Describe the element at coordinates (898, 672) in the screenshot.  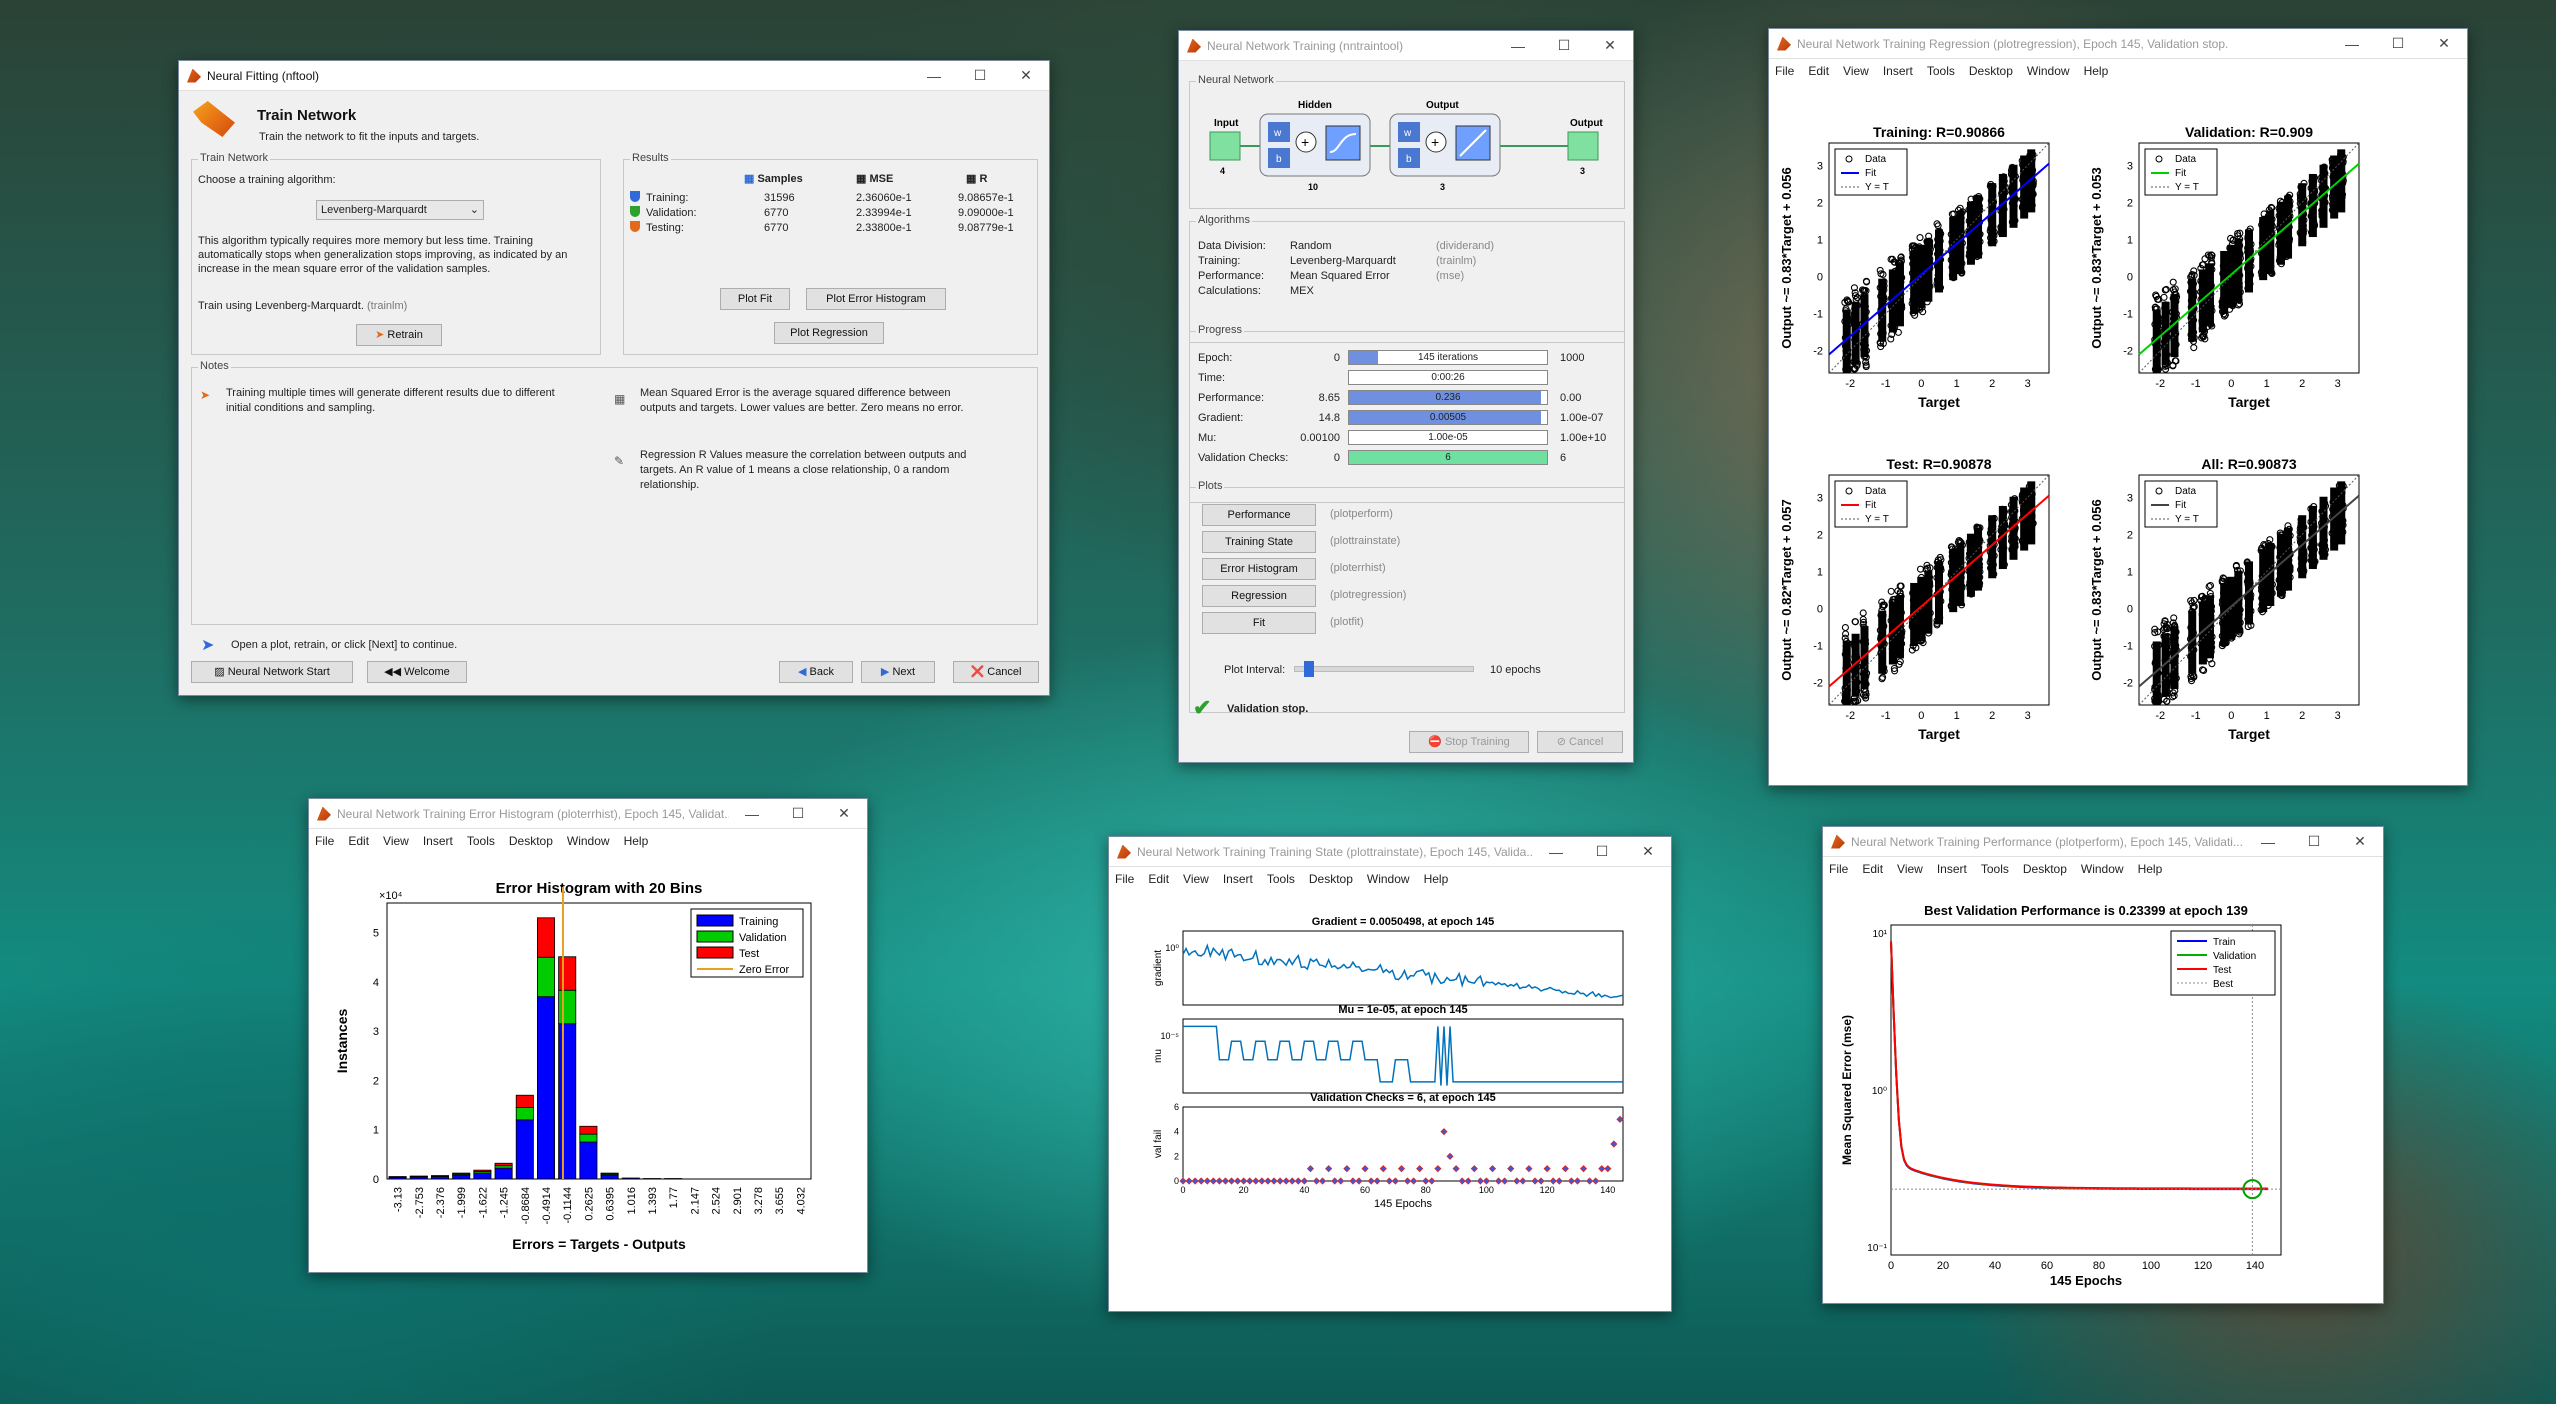
I see `next-button: ▶ Next` at that location.